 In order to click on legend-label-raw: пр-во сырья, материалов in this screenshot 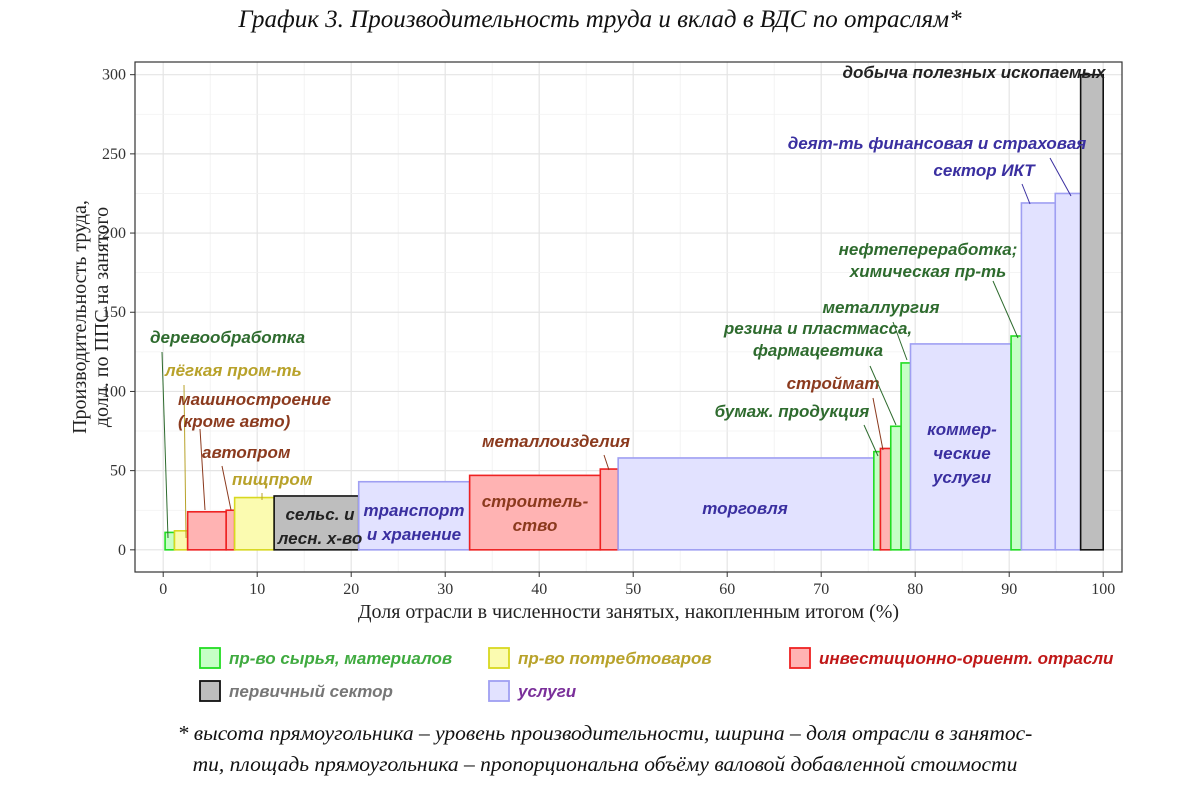, I will do `click(340, 658)`.